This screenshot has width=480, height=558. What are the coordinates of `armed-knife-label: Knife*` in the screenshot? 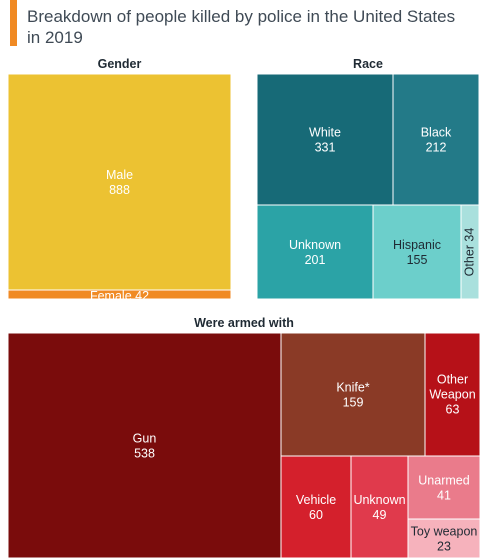 It's located at (352, 388).